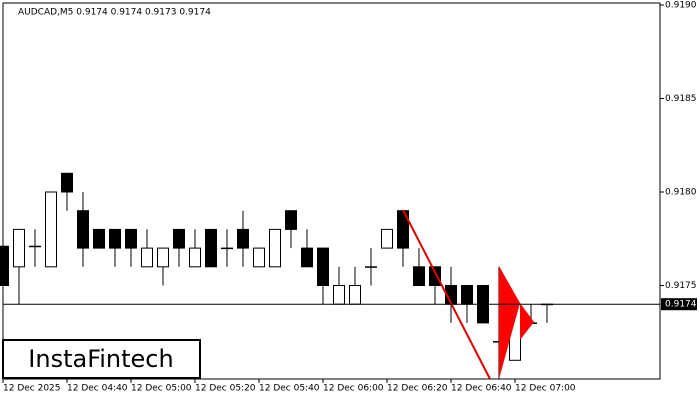 The width and height of the screenshot is (700, 404). What do you see at coordinates (161, 389) in the screenshot?
I see `x-tick-label: 12 Dec 05:00` at bounding box center [161, 389].